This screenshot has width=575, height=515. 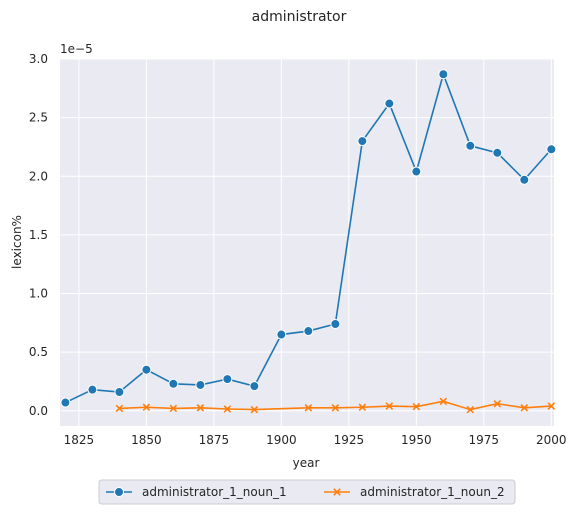 What do you see at coordinates (416, 440) in the screenshot?
I see `x-tick-label: 1950` at bounding box center [416, 440].